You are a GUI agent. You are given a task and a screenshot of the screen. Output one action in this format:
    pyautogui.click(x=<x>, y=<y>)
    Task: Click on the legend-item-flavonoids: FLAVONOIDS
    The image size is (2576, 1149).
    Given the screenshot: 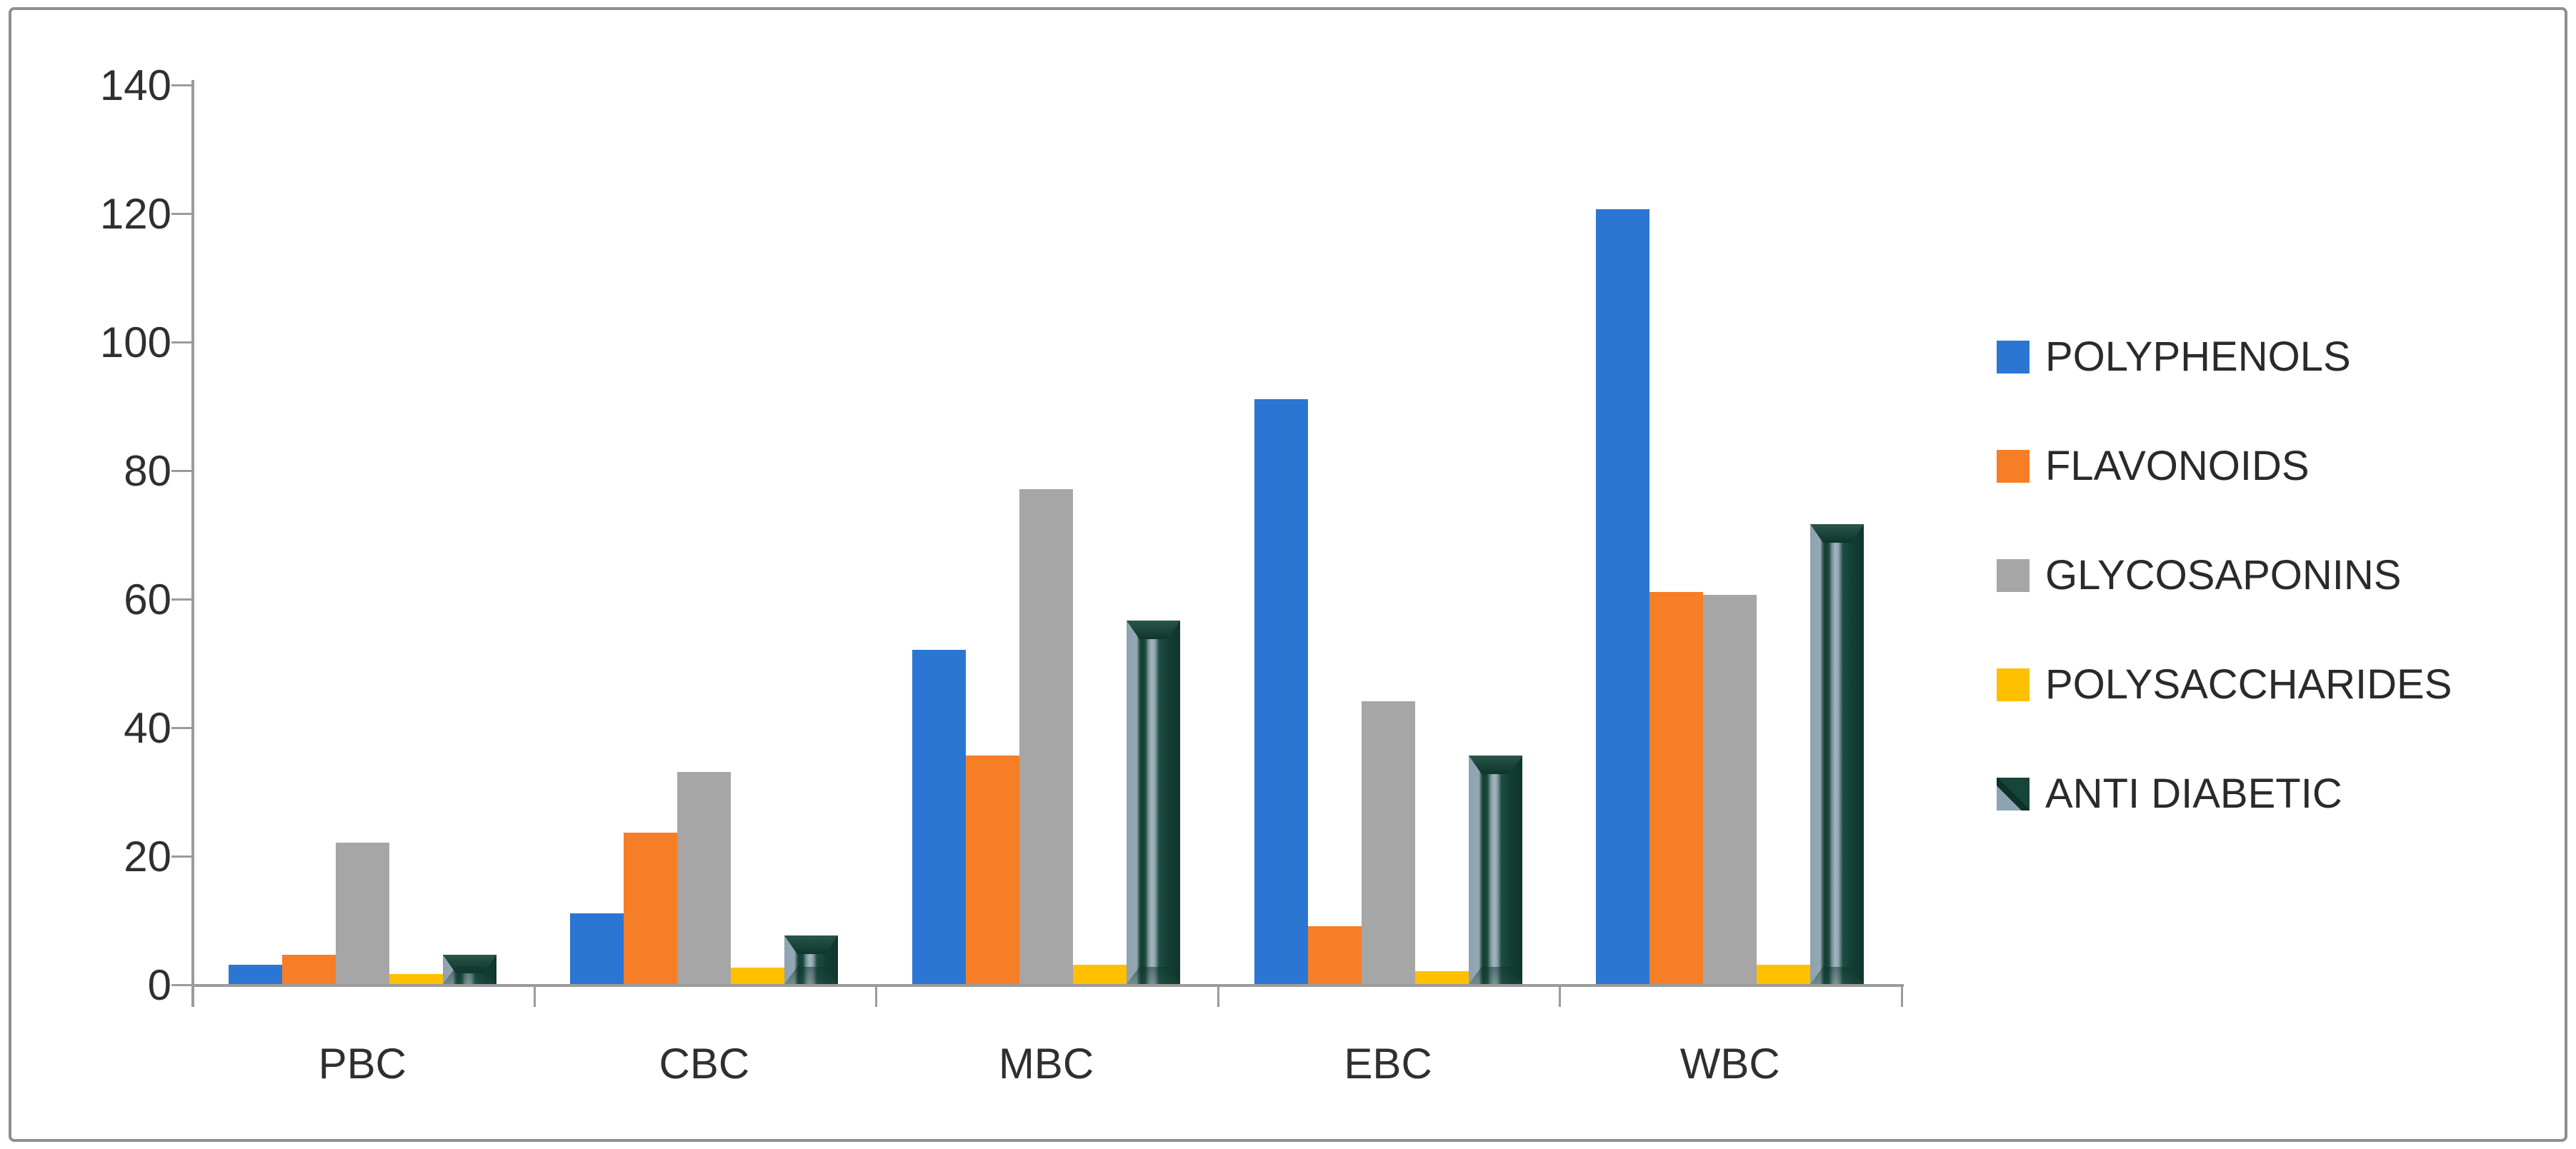 What is the action you would take?
    pyautogui.click(x=2153, y=466)
    